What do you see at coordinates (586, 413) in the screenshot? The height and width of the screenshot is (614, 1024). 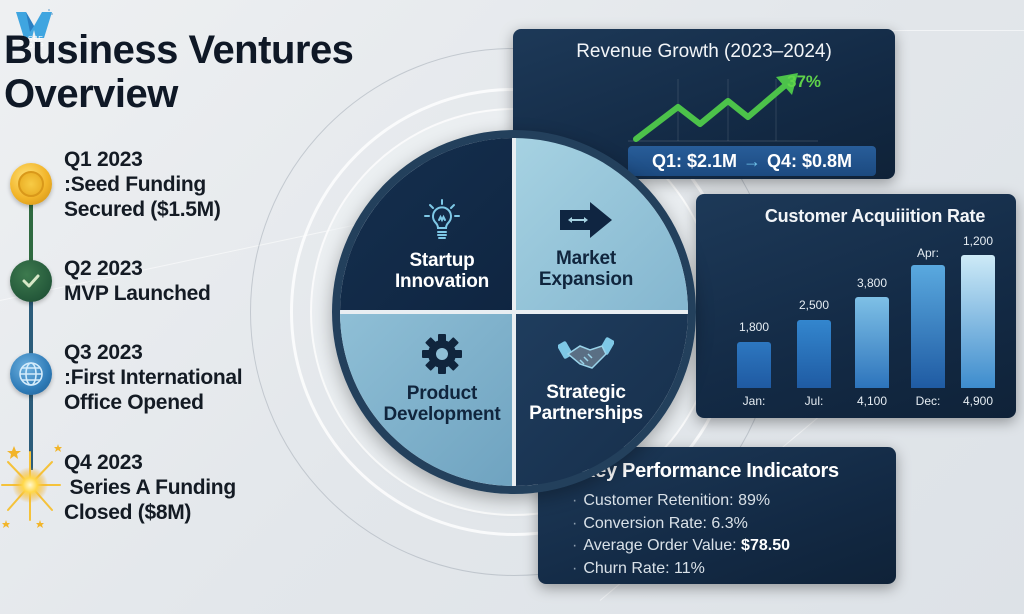 I see `quadrant-label: Partnerships` at bounding box center [586, 413].